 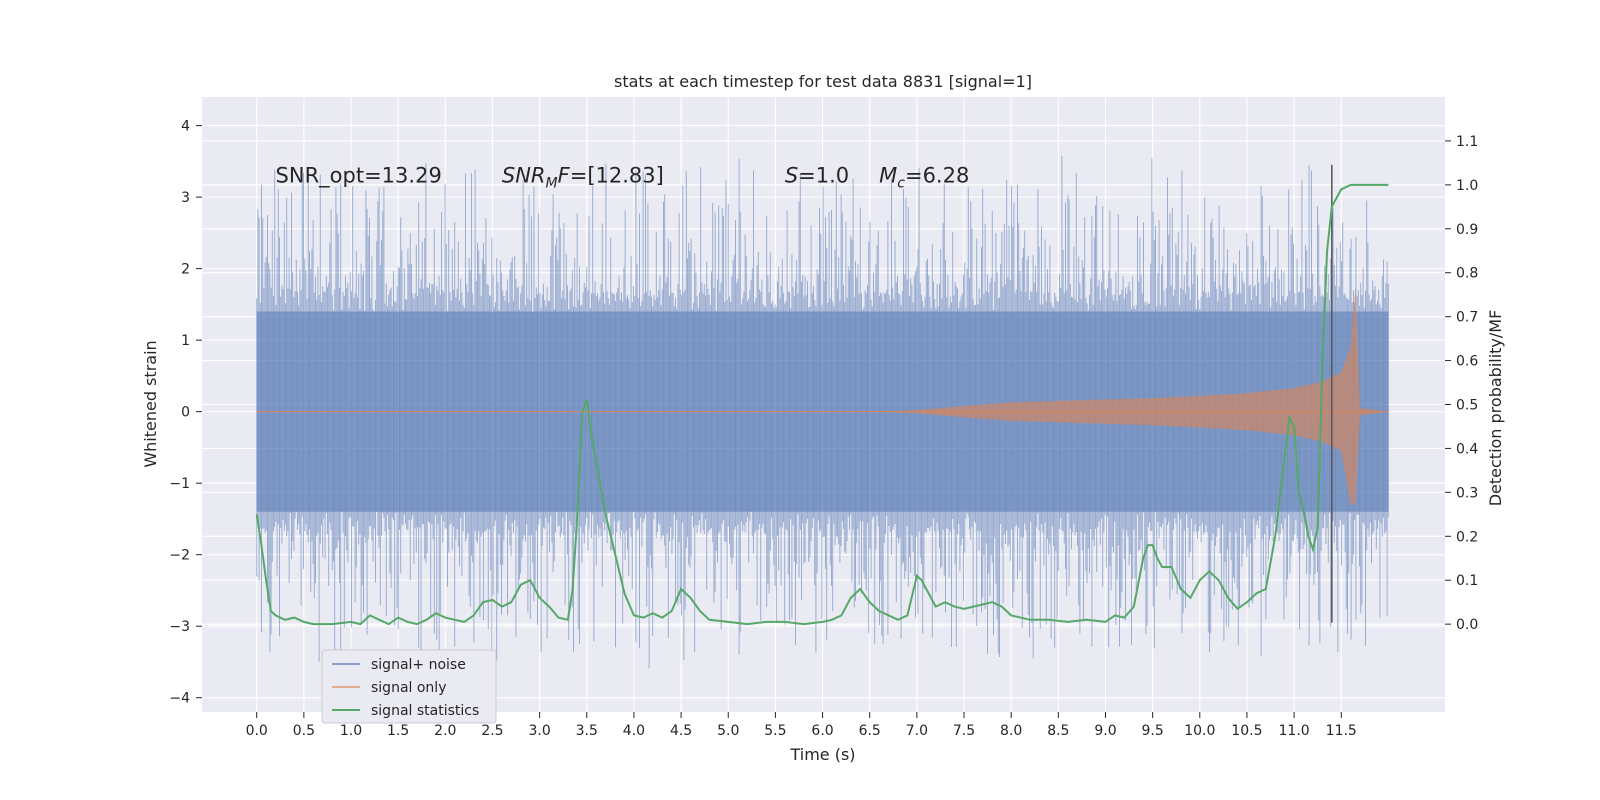 I want to click on y-tick-label: −1, so click(x=179, y=484).